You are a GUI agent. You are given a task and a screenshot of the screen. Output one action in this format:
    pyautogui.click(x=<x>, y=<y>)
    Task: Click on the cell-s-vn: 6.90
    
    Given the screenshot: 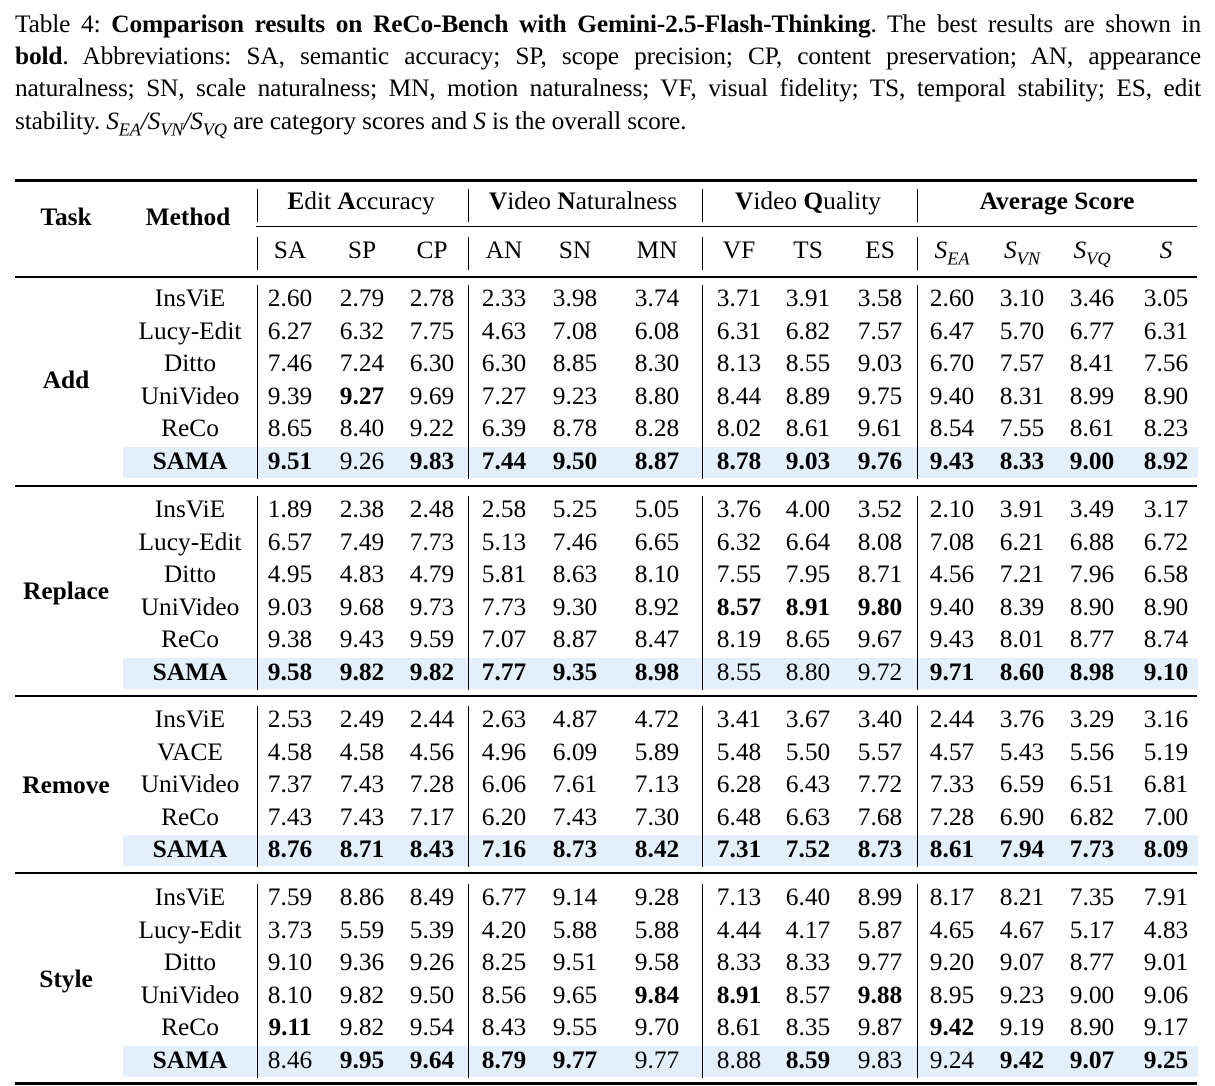 What is the action you would take?
    pyautogui.click(x=1022, y=816)
    